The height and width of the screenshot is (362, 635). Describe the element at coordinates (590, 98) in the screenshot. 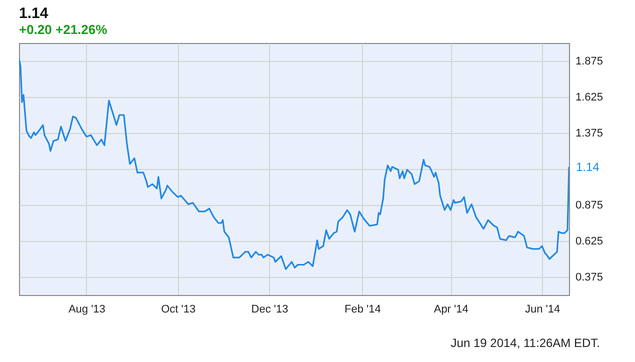

I see `y-tick-label: 1.625` at that location.